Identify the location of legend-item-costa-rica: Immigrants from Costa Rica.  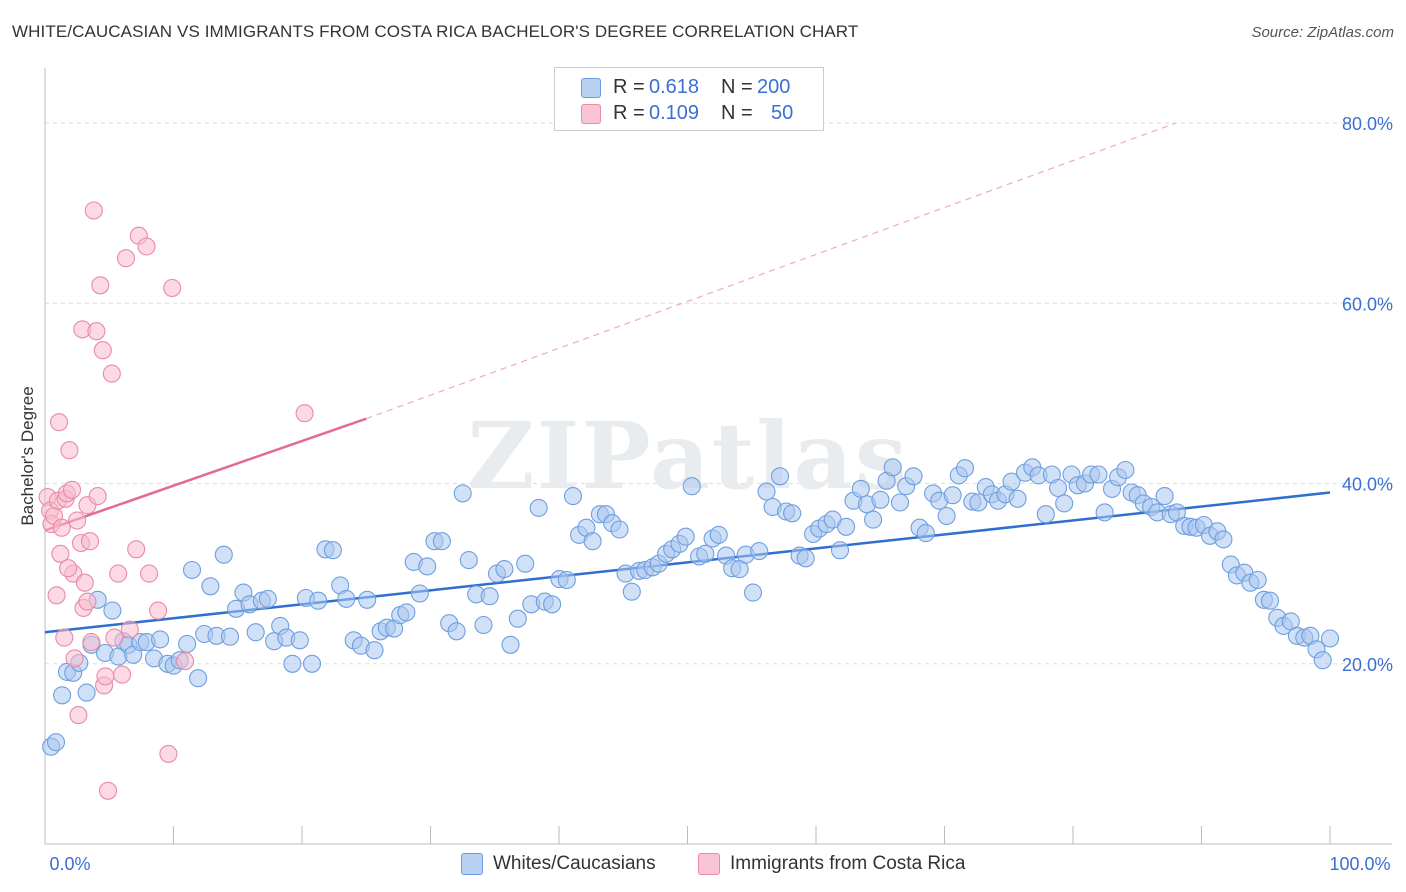
(831, 864).